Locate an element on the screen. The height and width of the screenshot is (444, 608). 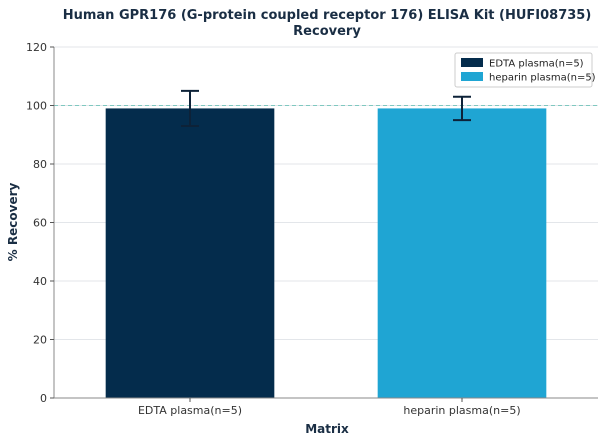
y-axis-label: % Recovery is located at coordinates (13, 222).